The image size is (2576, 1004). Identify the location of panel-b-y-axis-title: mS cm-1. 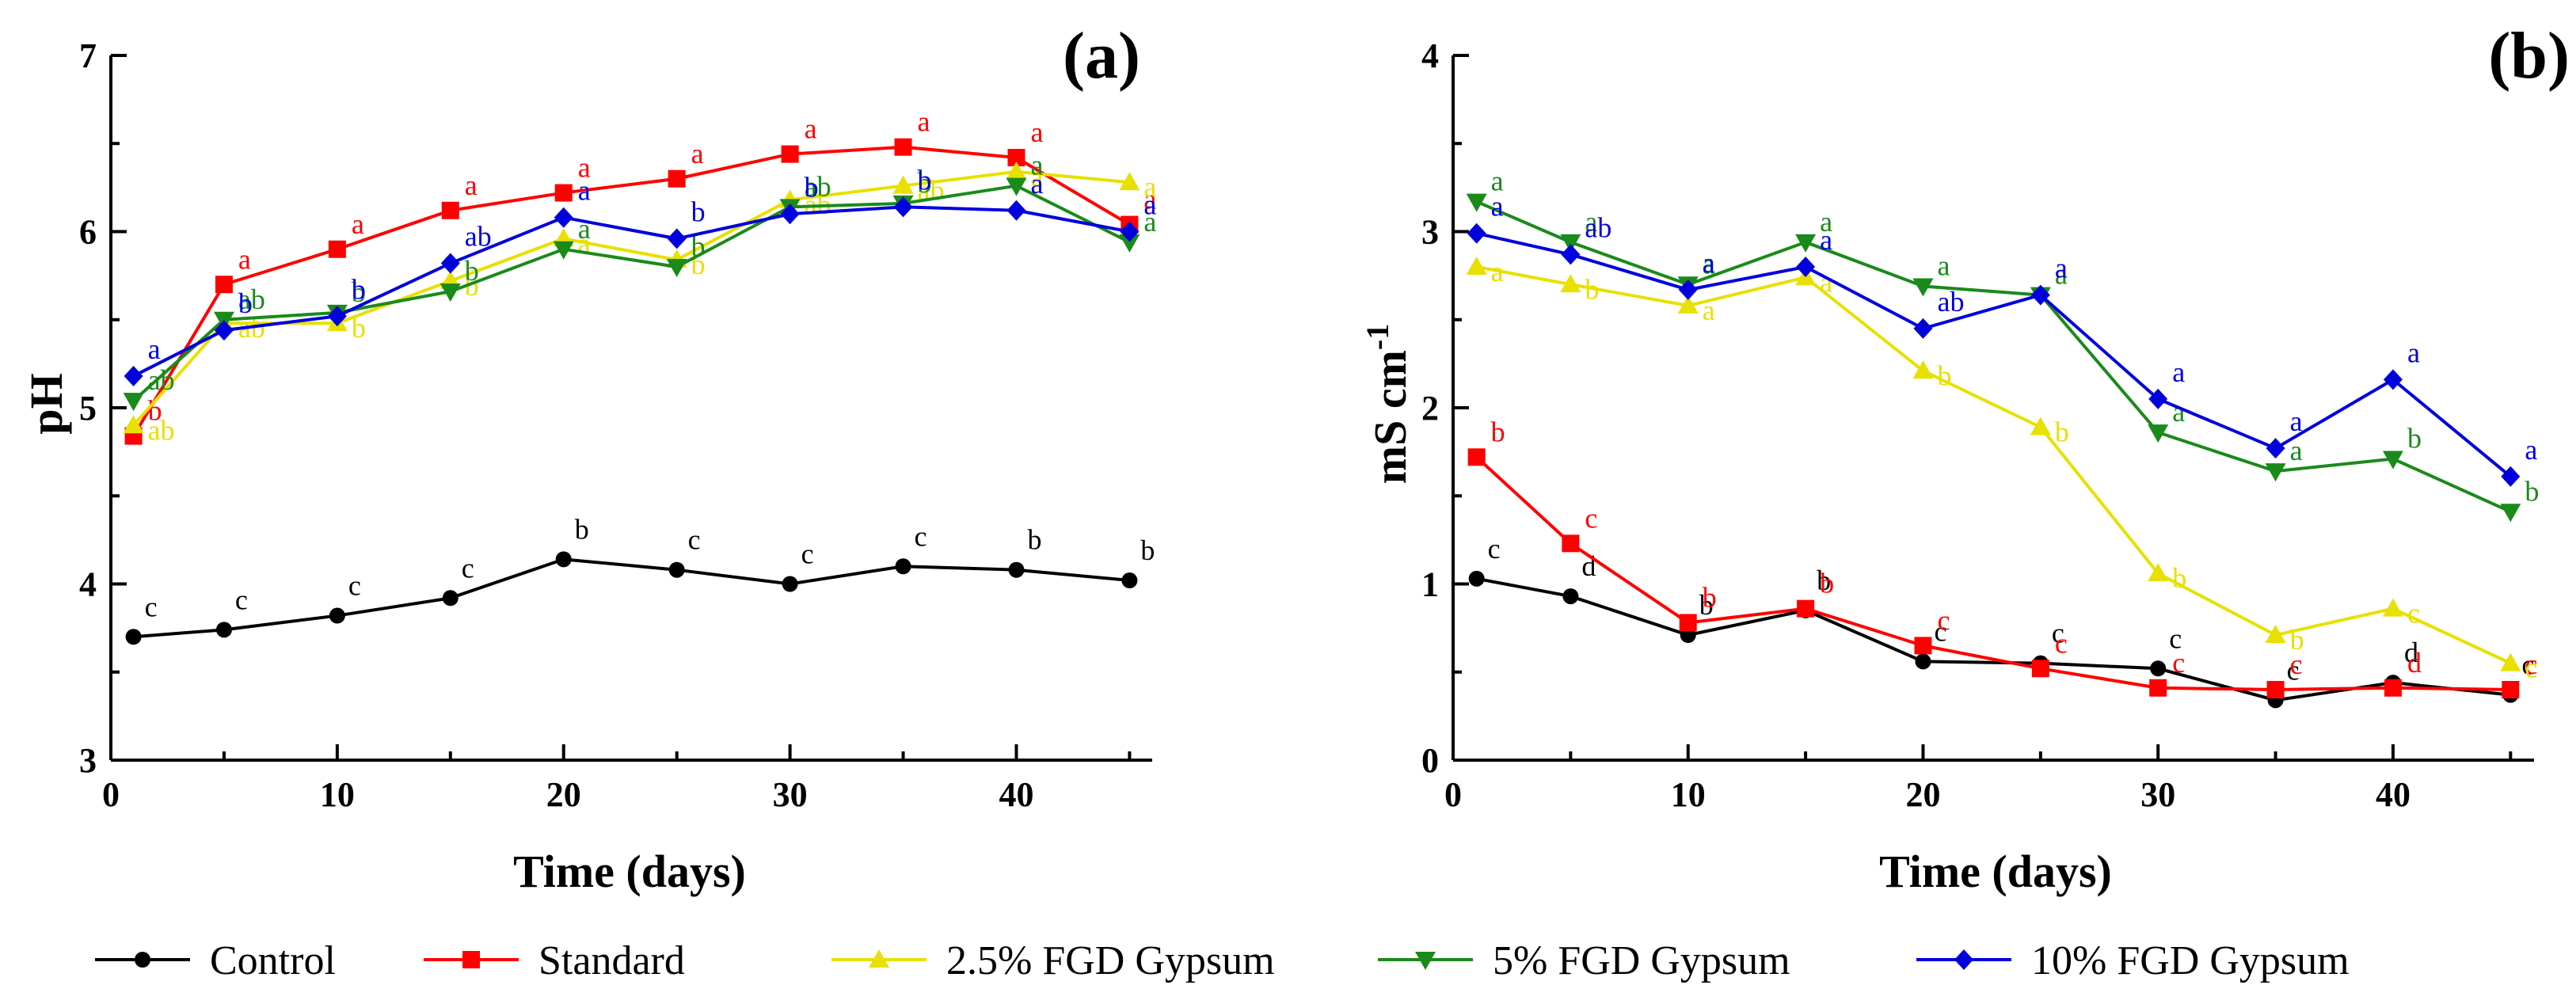
(1388, 404).